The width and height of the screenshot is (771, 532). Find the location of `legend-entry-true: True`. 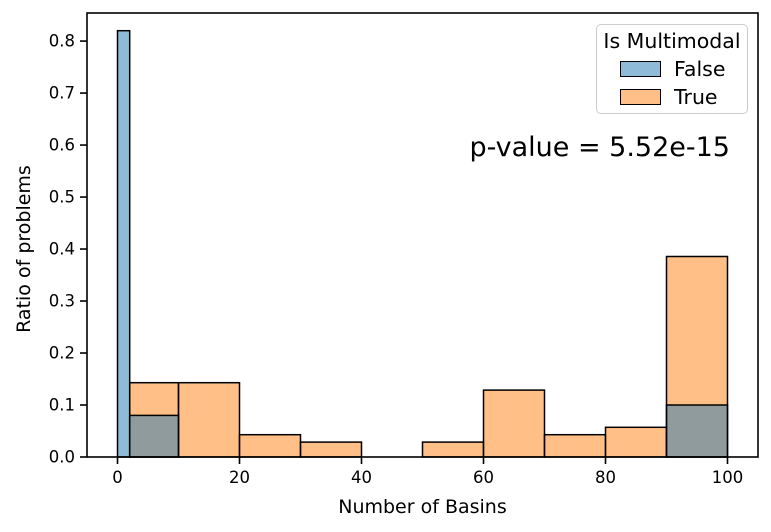

legend-entry-true: True is located at coordinates (672, 97).